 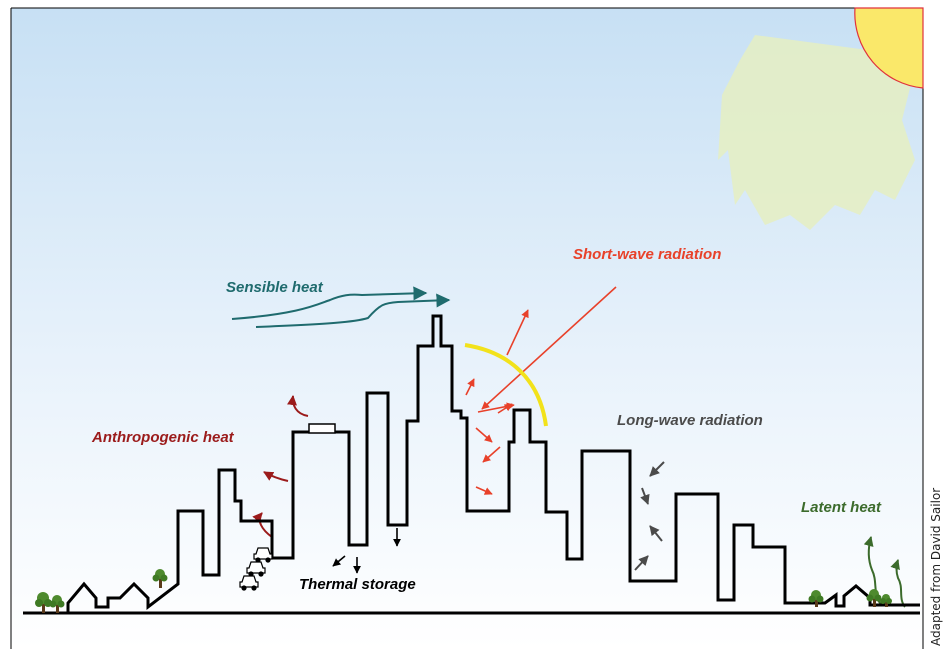 I want to click on credit-text: Adapted from David Sailor, so click(x=936, y=567).